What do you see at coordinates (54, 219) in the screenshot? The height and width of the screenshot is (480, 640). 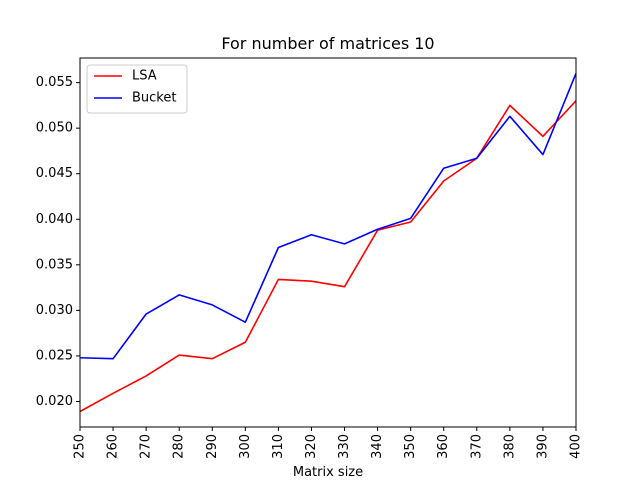 I see `y-tick-label: 0.040` at bounding box center [54, 219].